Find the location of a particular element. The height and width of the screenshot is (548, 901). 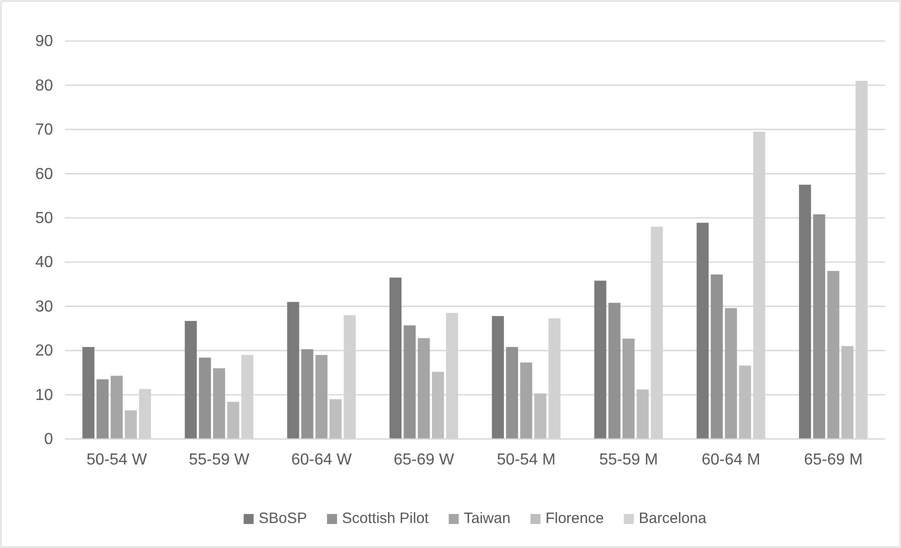

y-tick-label: 40 is located at coordinates (44, 263).